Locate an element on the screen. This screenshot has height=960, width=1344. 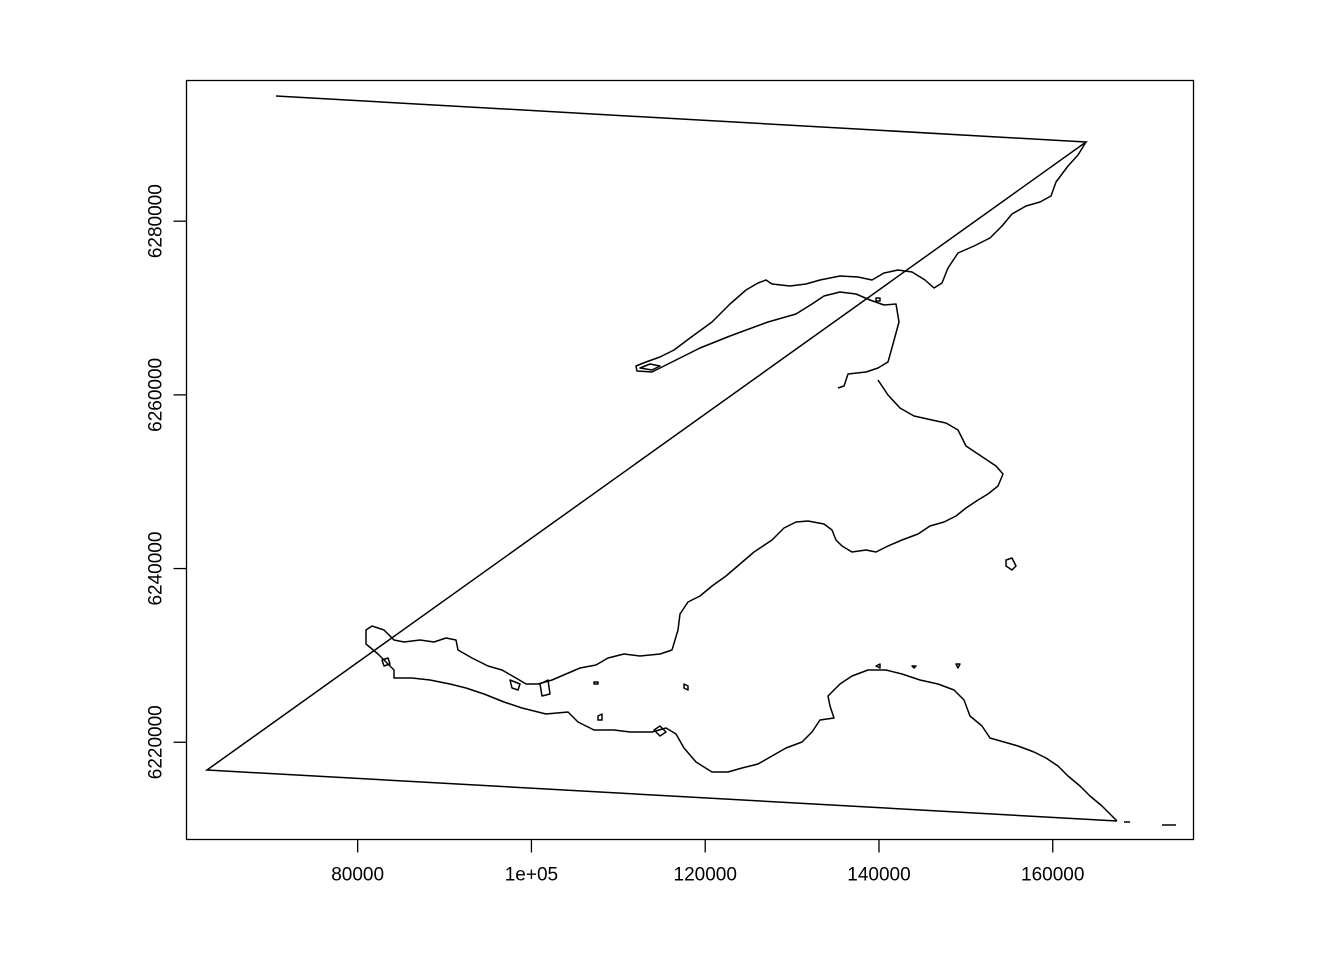
x-tick-label: 80000 is located at coordinates (357, 875).